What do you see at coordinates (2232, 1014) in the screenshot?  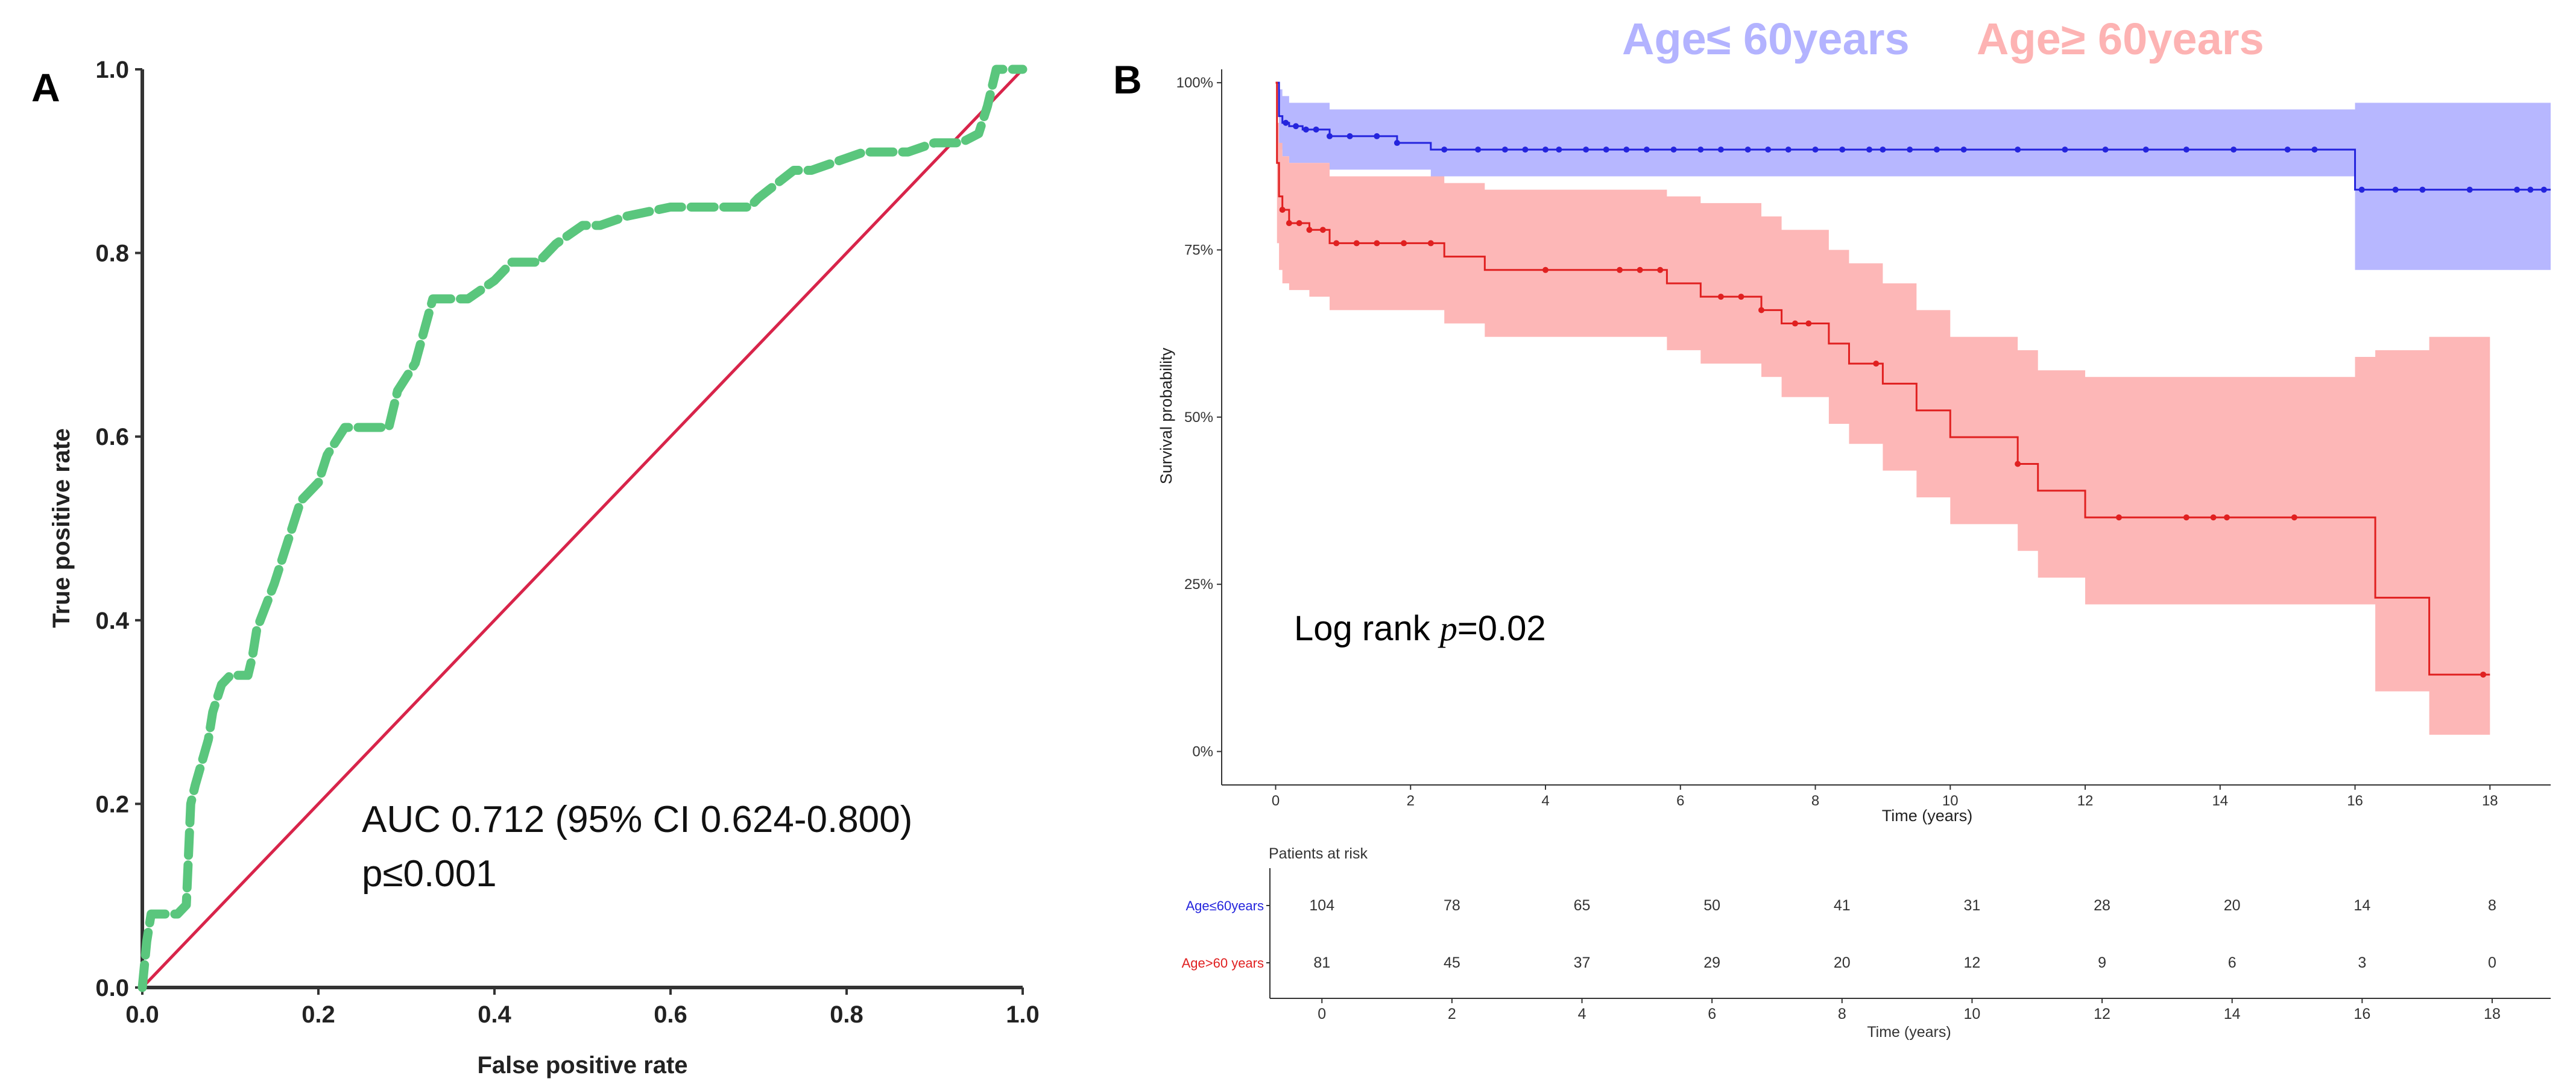 I see `risk-x-tick-label: 14` at bounding box center [2232, 1014].